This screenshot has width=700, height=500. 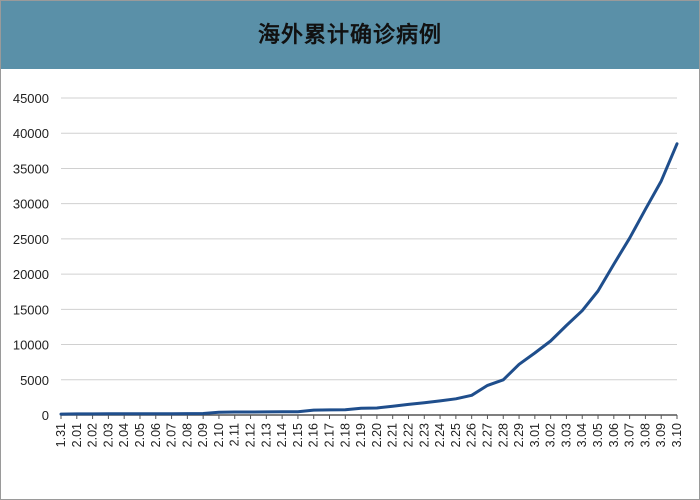 What do you see at coordinates (677, 435) in the screenshot?
I see `x-tick-label: 3.10` at bounding box center [677, 435].